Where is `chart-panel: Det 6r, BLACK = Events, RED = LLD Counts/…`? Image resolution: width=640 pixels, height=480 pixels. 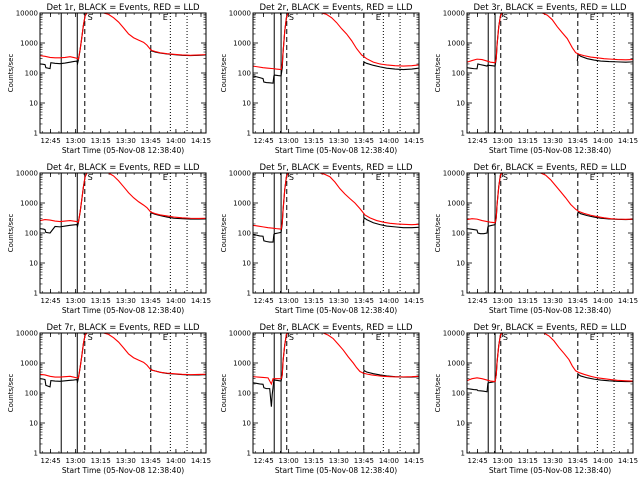
chart-panel: Det 6r, BLACK = Events, RED = LLD Counts/… is located at coordinates (536, 239).